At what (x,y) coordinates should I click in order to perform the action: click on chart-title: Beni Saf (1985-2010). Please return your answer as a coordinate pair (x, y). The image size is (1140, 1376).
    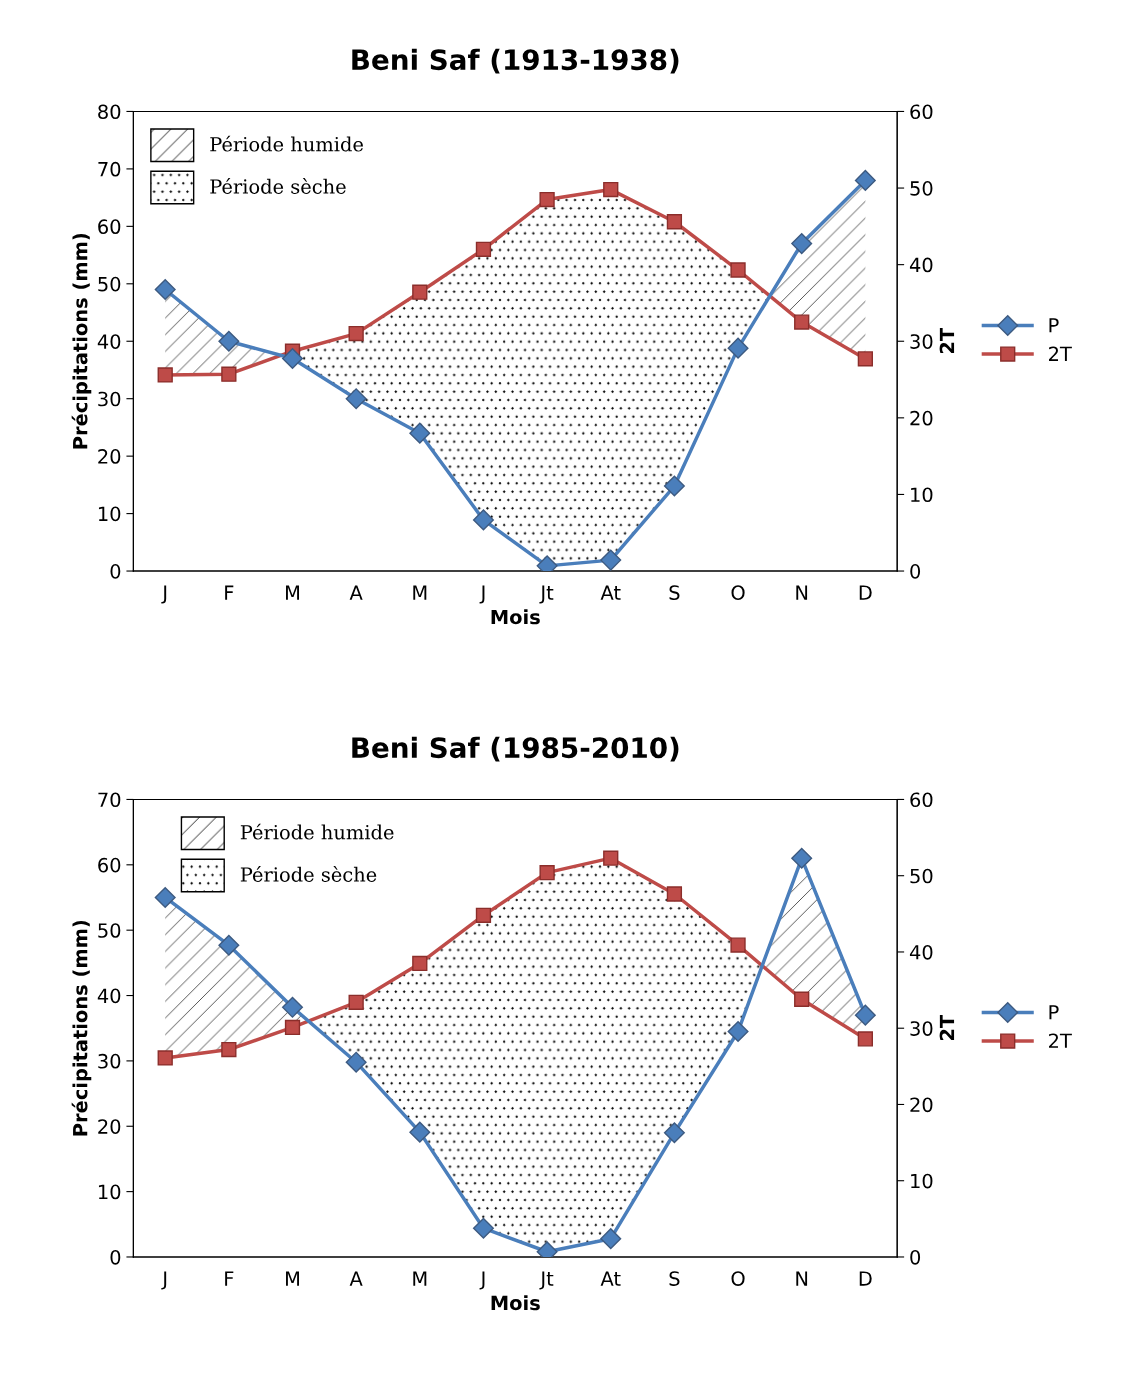
    Looking at the image, I should click on (515, 749).